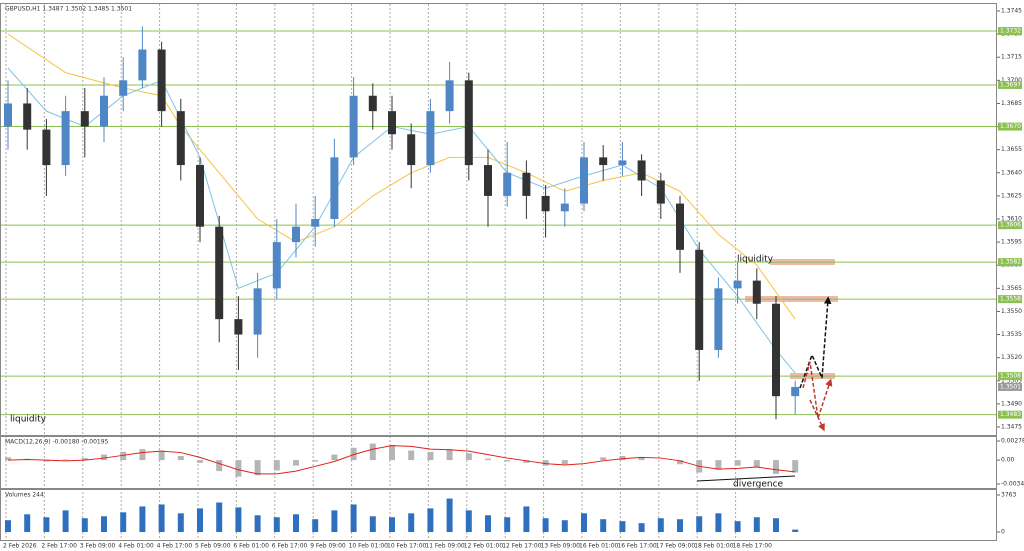  What do you see at coordinates (758, 485) in the screenshot?
I see `annotation: divergence` at bounding box center [758, 485].